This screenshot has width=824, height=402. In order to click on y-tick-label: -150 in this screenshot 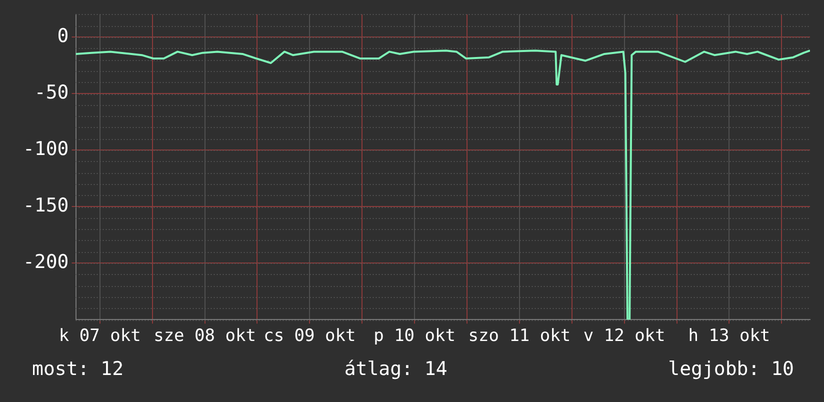, I will do `click(45, 205)`.